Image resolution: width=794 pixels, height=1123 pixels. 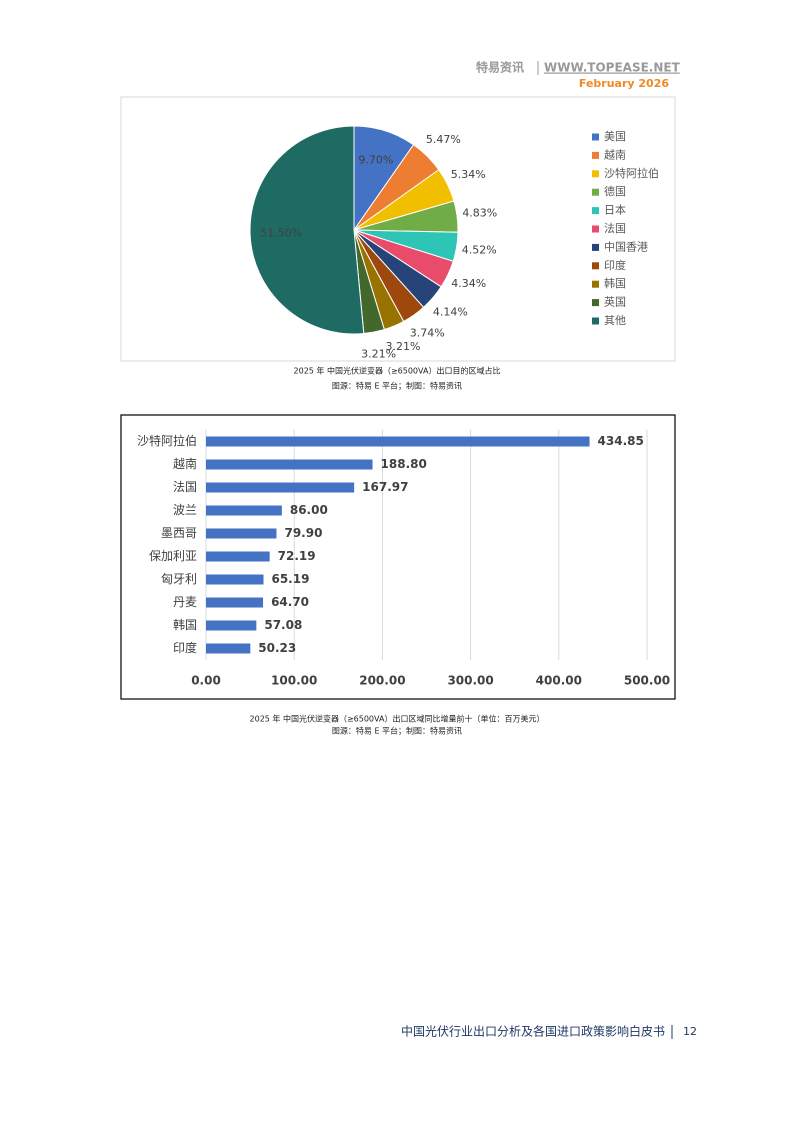 I want to click on legend-label: 日本, so click(x=615, y=210).